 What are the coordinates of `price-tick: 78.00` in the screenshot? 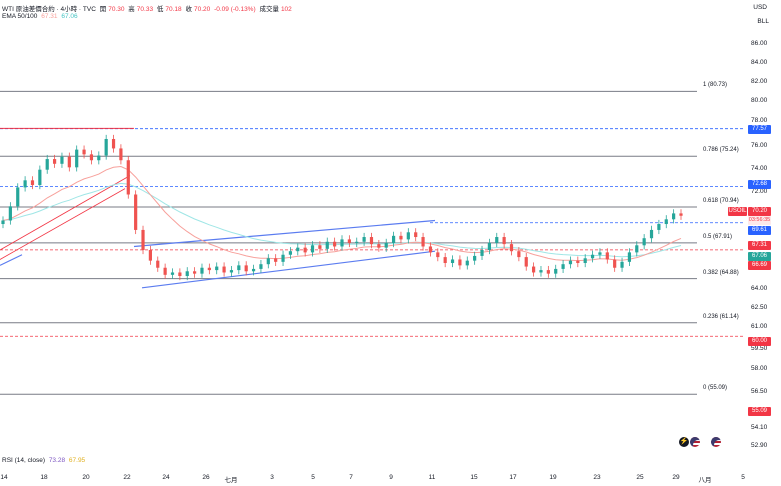 It's located at (759, 120).